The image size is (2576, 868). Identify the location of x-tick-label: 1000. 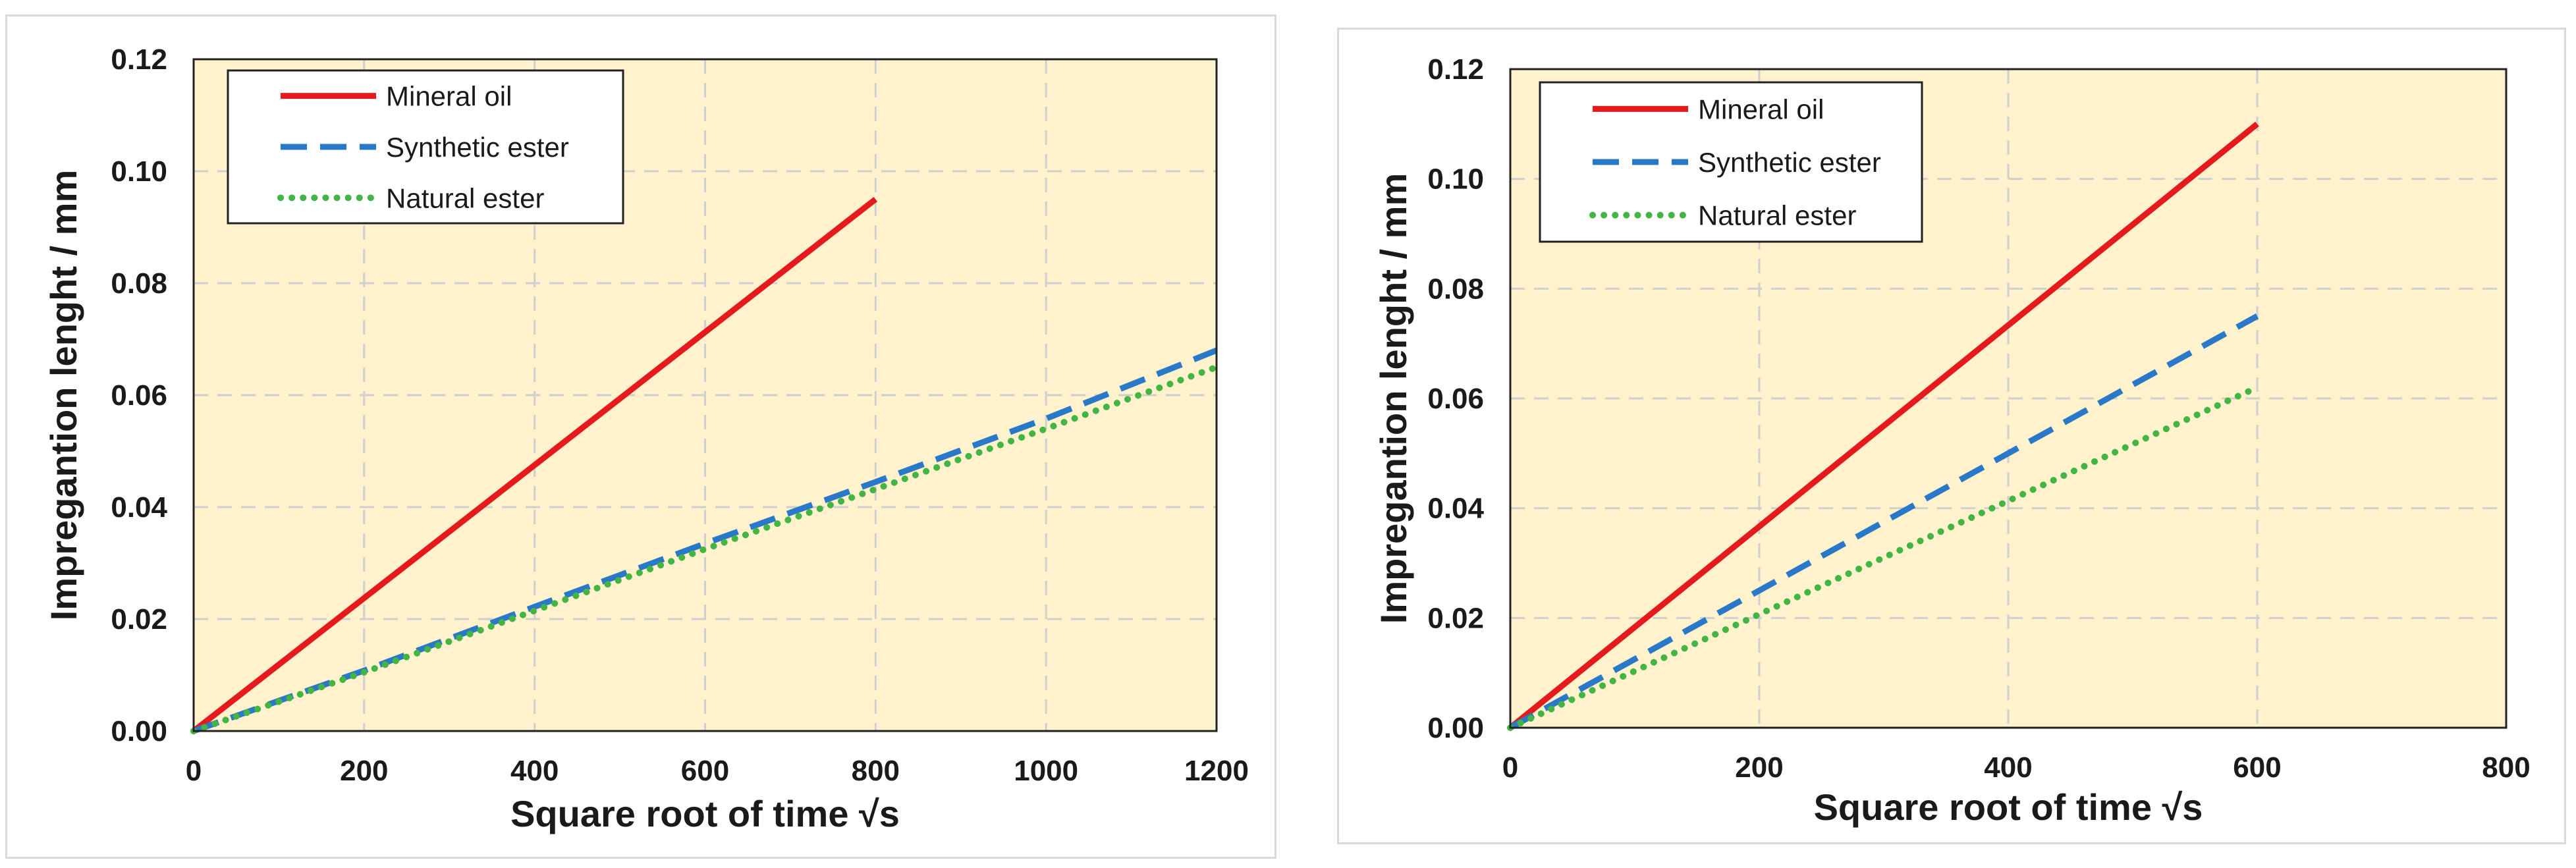
(1046, 771).